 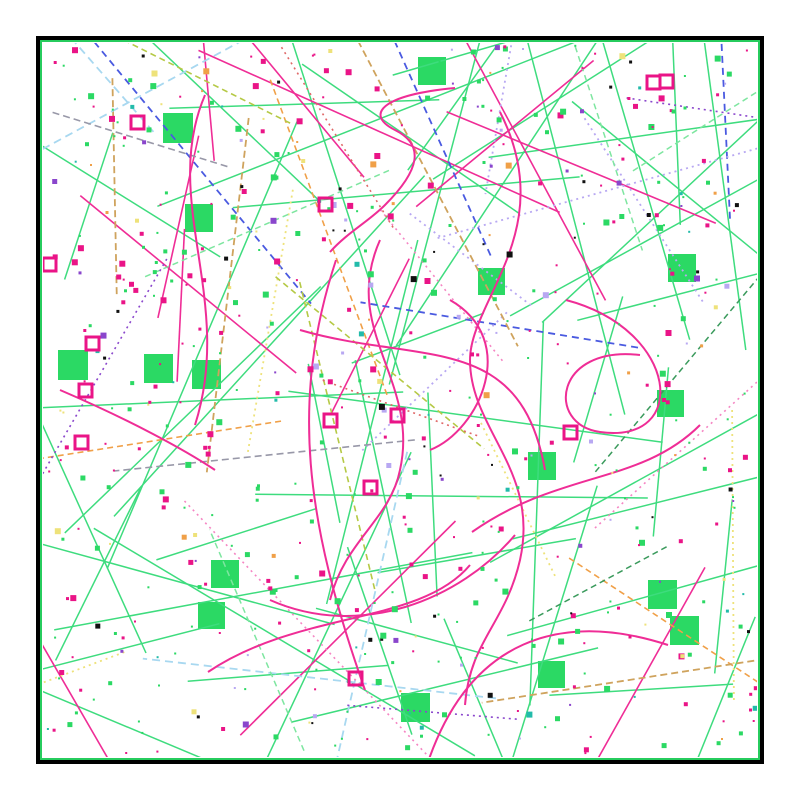 I want to click on big-green-square, so click(x=670, y=403).